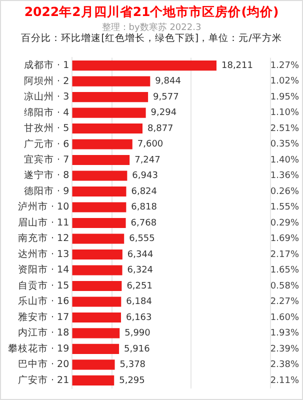  What do you see at coordinates (285, 113) in the screenshot?
I see `annotation: 1.10%` at bounding box center [285, 113].